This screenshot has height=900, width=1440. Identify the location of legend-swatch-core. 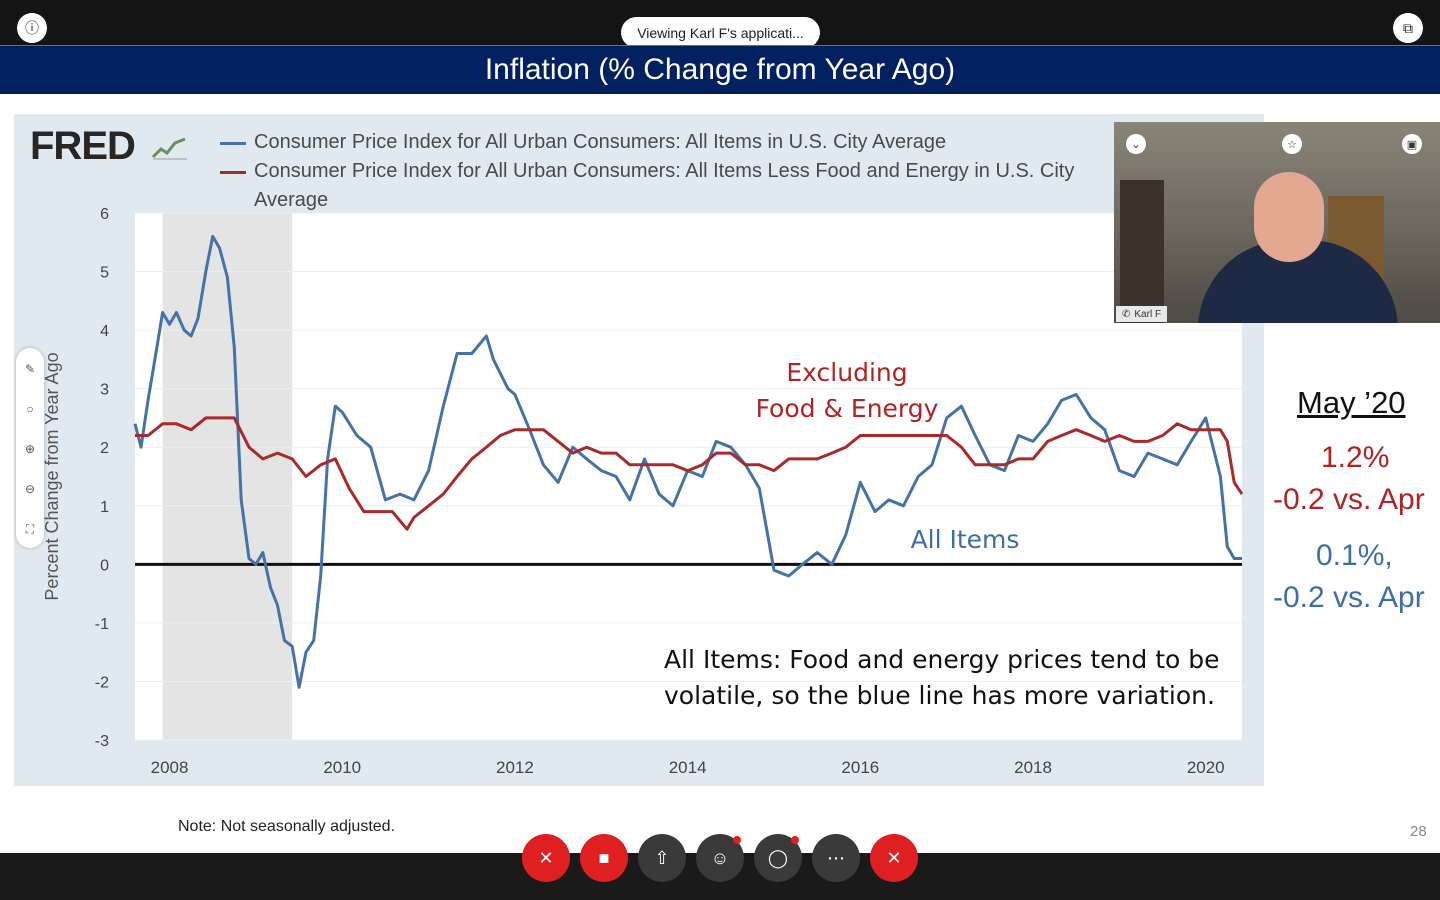
(233, 172).